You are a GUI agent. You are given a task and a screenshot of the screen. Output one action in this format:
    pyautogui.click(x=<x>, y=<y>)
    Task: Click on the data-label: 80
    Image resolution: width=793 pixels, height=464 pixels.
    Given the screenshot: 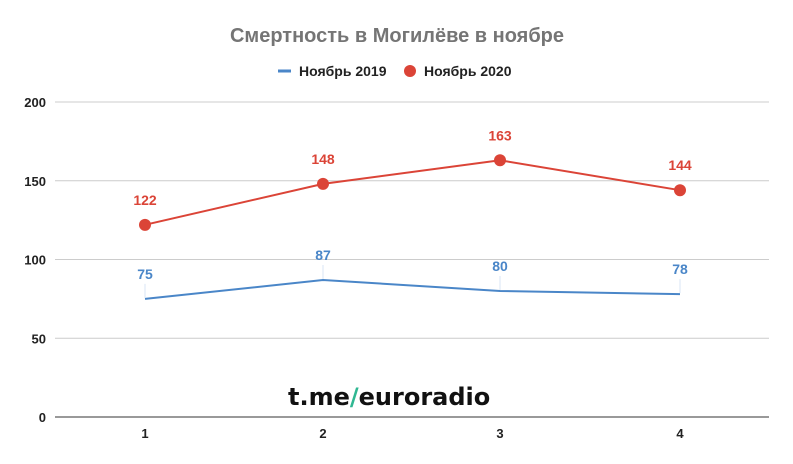 What is the action you would take?
    pyautogui.click(x=500, y=266)
    